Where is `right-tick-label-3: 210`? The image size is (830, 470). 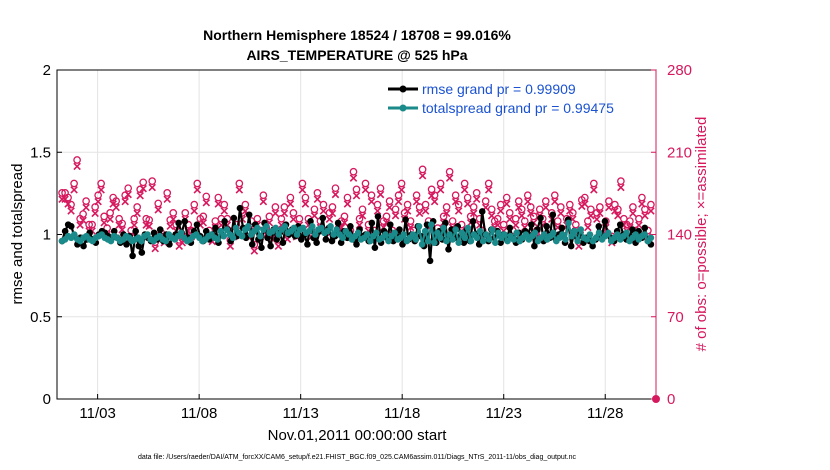 right-tick-label-3: 210 is located at coordinates (679, 152).